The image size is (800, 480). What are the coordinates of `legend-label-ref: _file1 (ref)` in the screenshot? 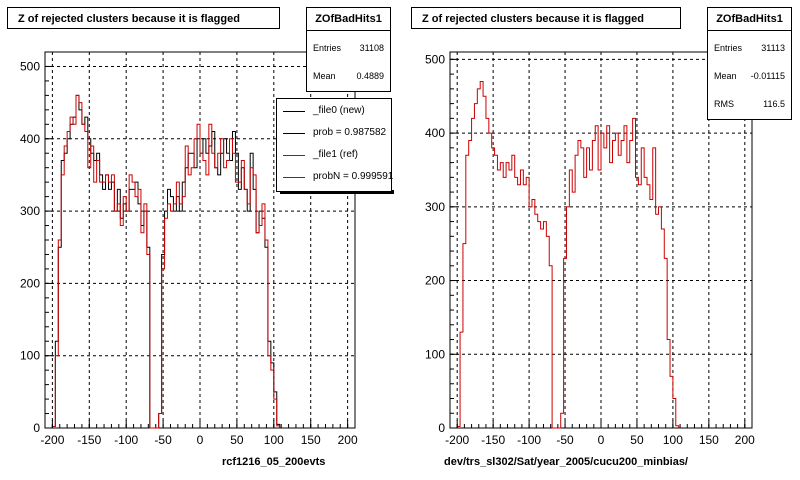 It's located at (336, 154).